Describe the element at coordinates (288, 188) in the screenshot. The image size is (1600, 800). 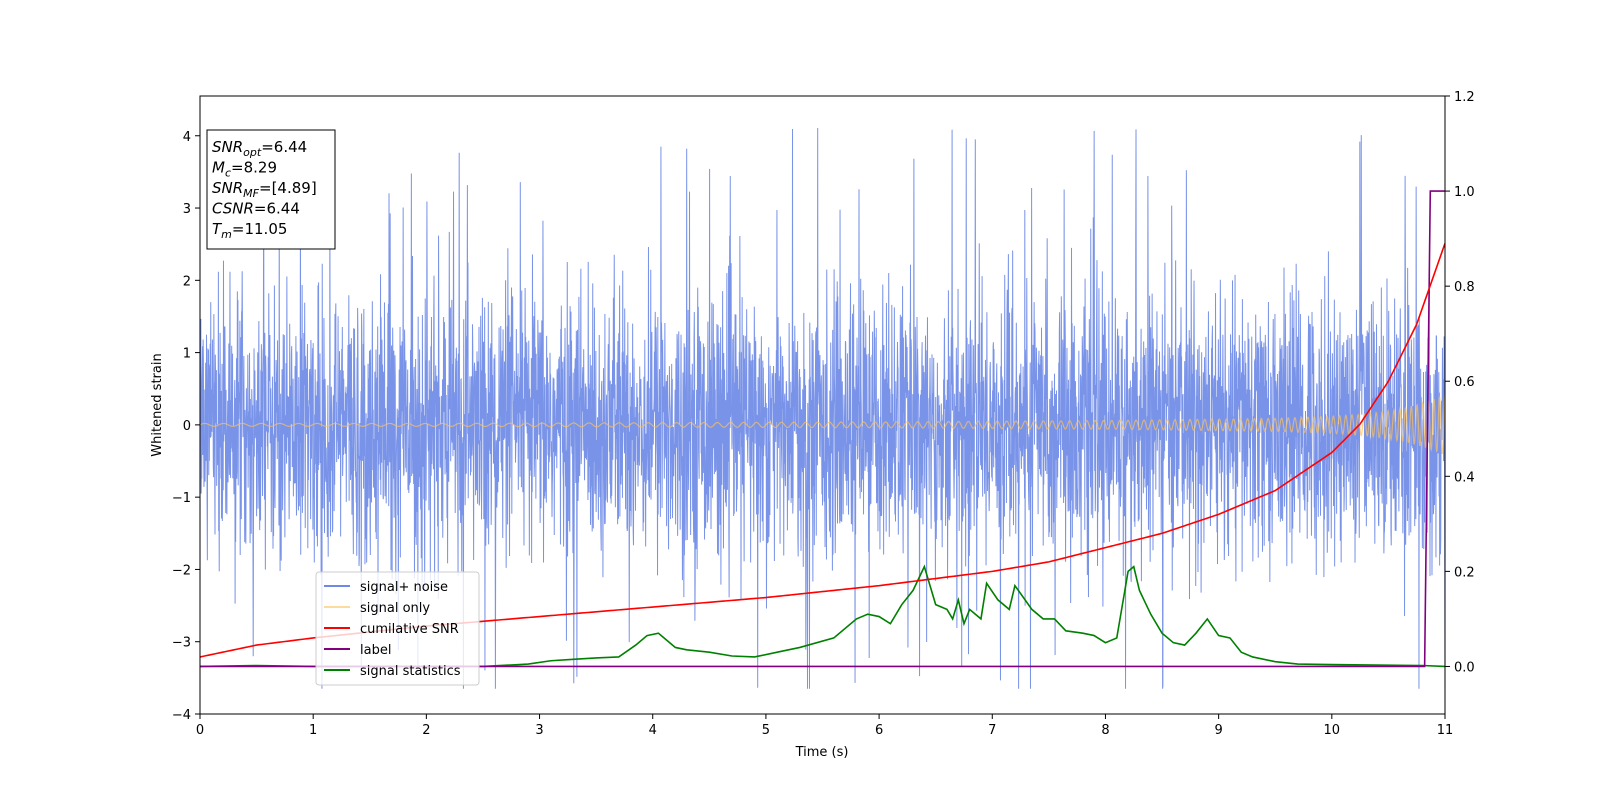
I see `info-value: =[4.89]` at that location.